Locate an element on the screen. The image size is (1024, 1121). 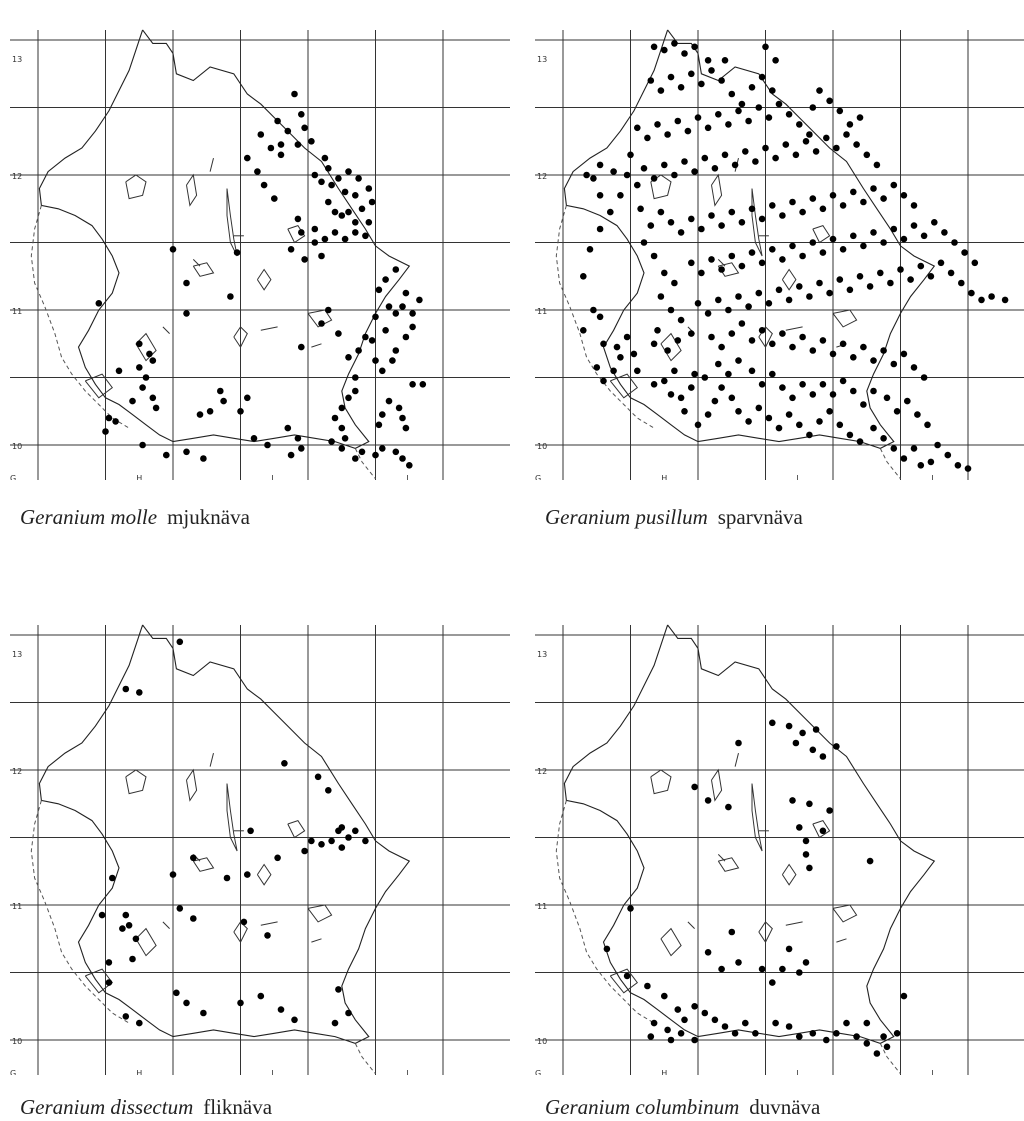
scientific-name: Geranium pusillum is located at coordinates (626, 517).